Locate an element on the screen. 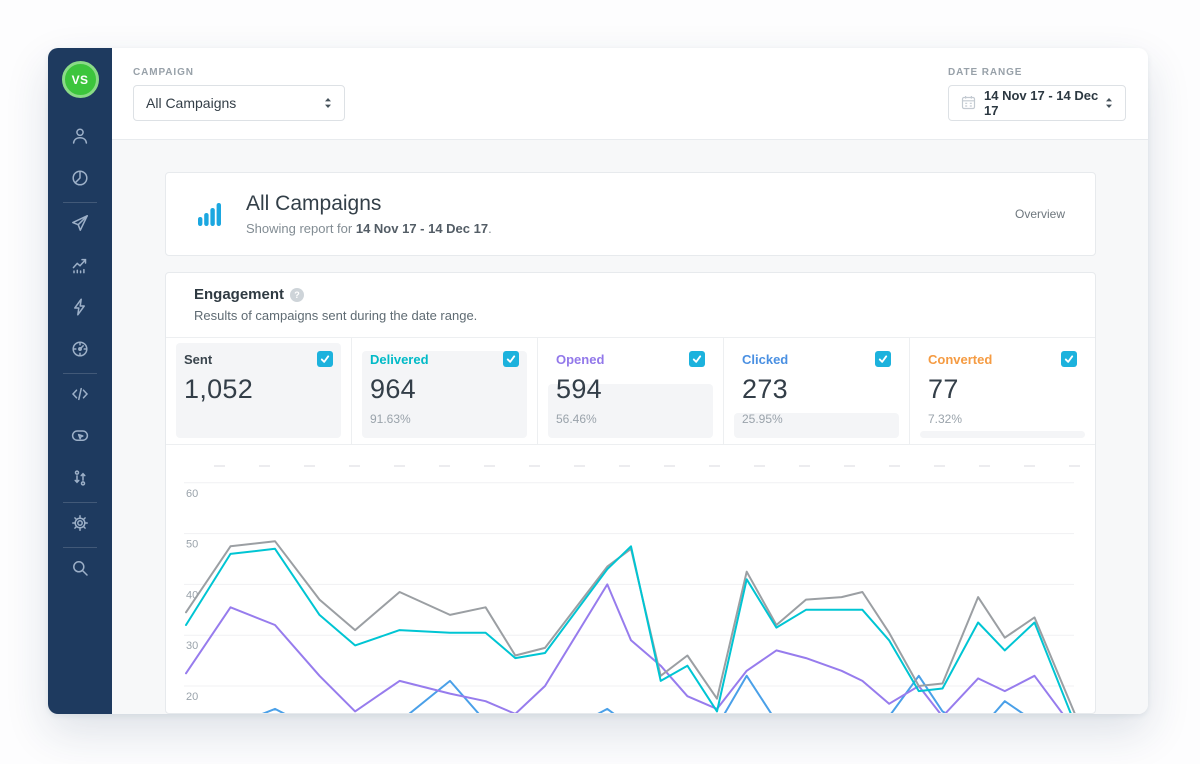  overview-link: Overview is located at coordinates (1039, 214).